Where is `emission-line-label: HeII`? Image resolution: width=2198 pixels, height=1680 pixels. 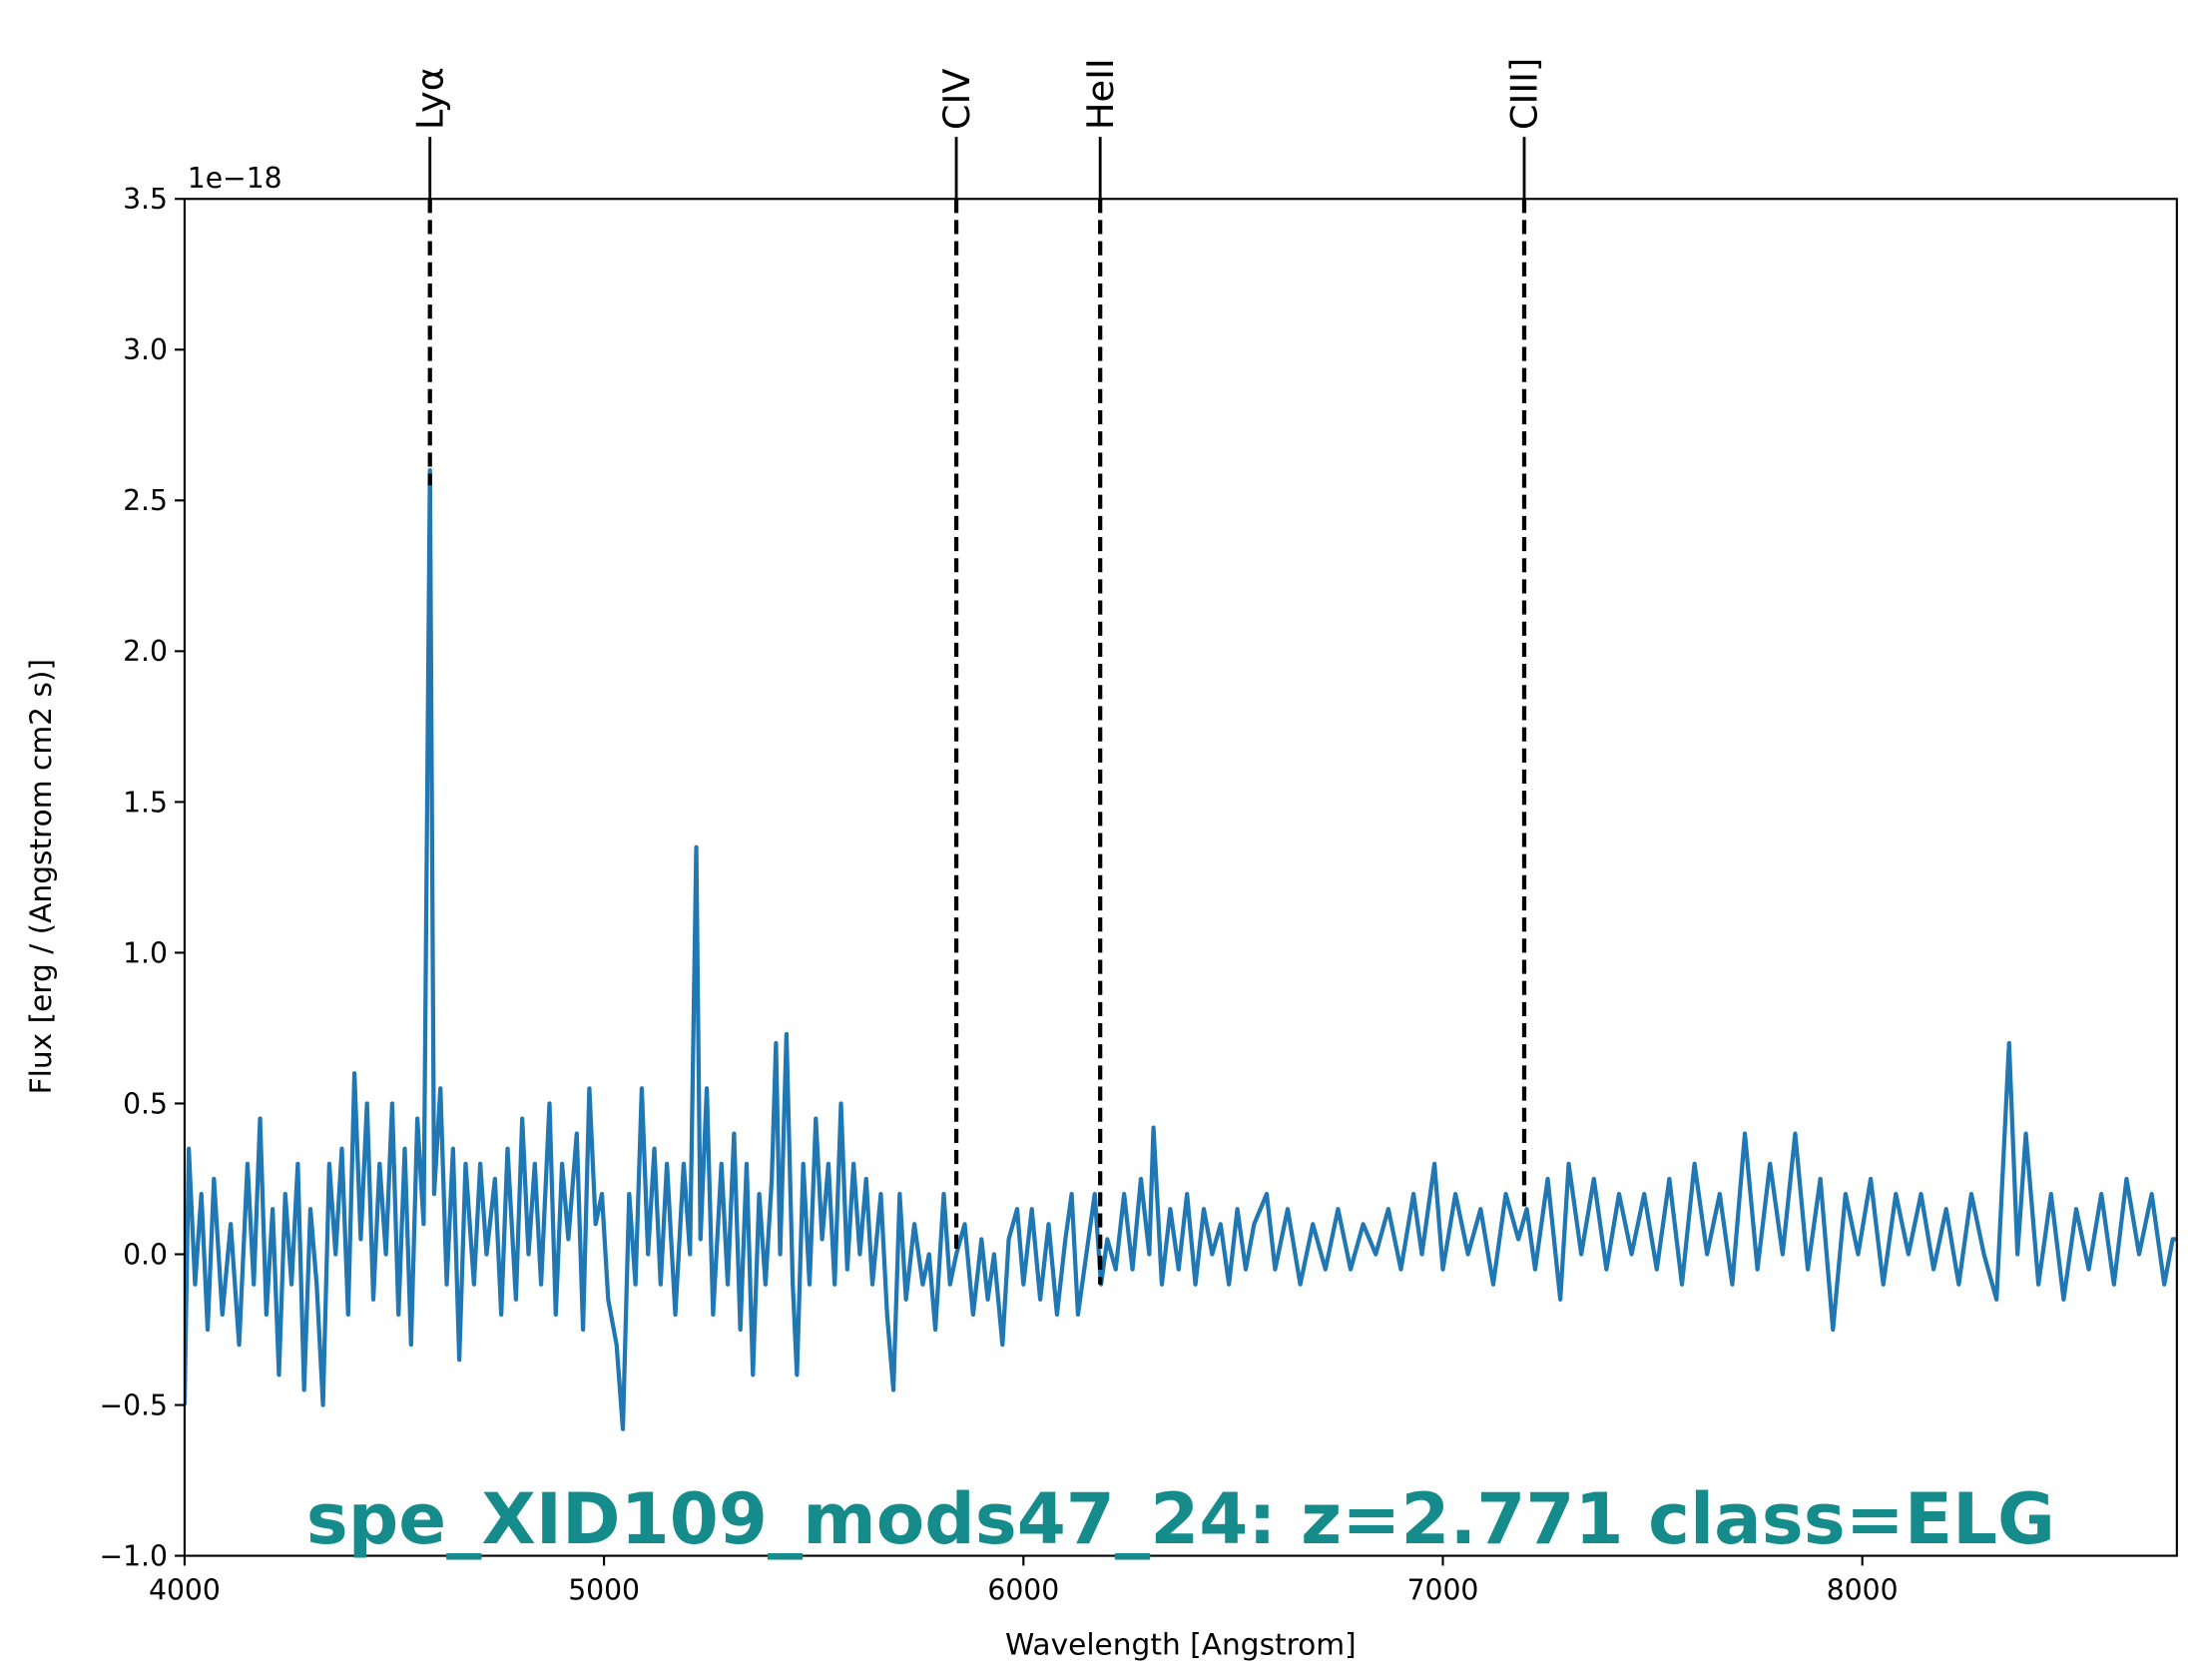
emission-line-label: HeII is located at coordinates (1100, 94).